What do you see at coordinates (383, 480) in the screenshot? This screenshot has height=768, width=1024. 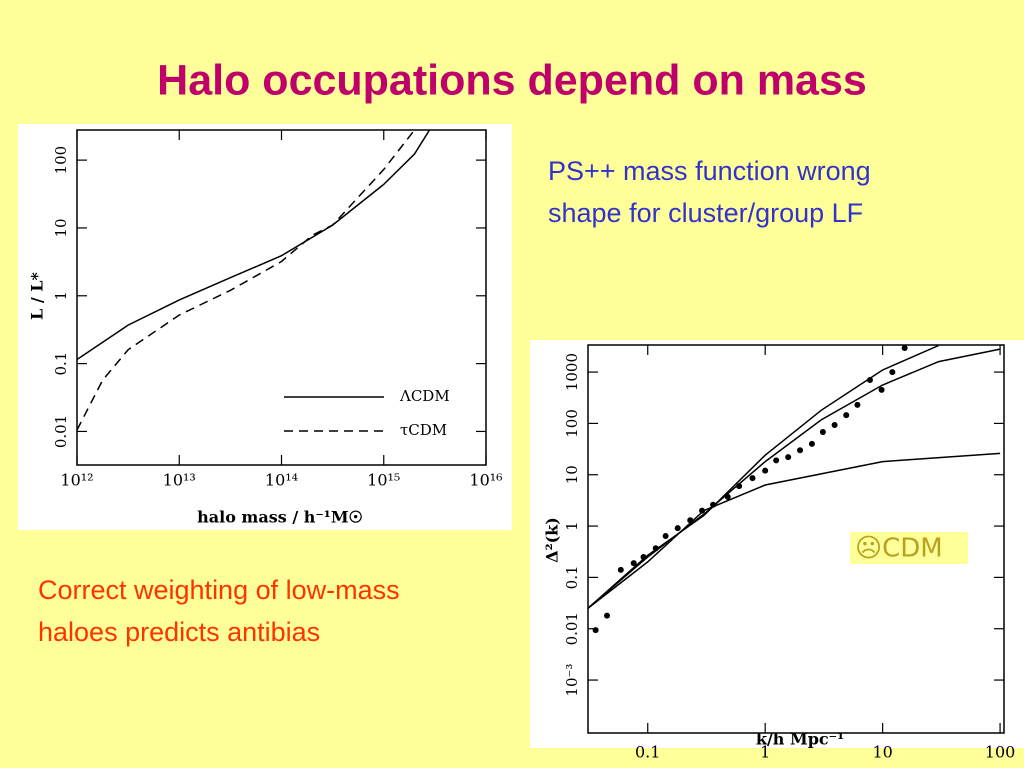 I see `x-tick-label: 10¹⁵` at bounding box center [383, 480].